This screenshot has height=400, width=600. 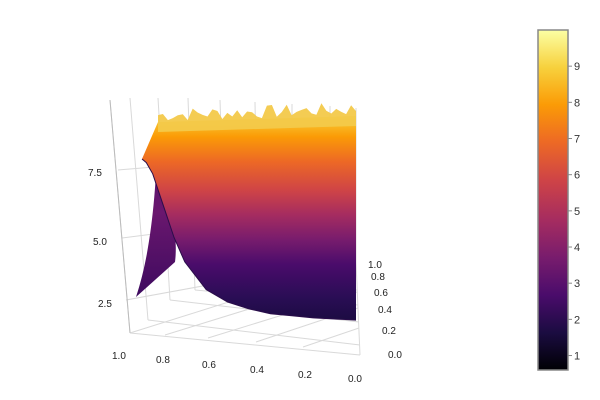 I want to click on y-tick-label: 1.0, so click(x=375, y=265).